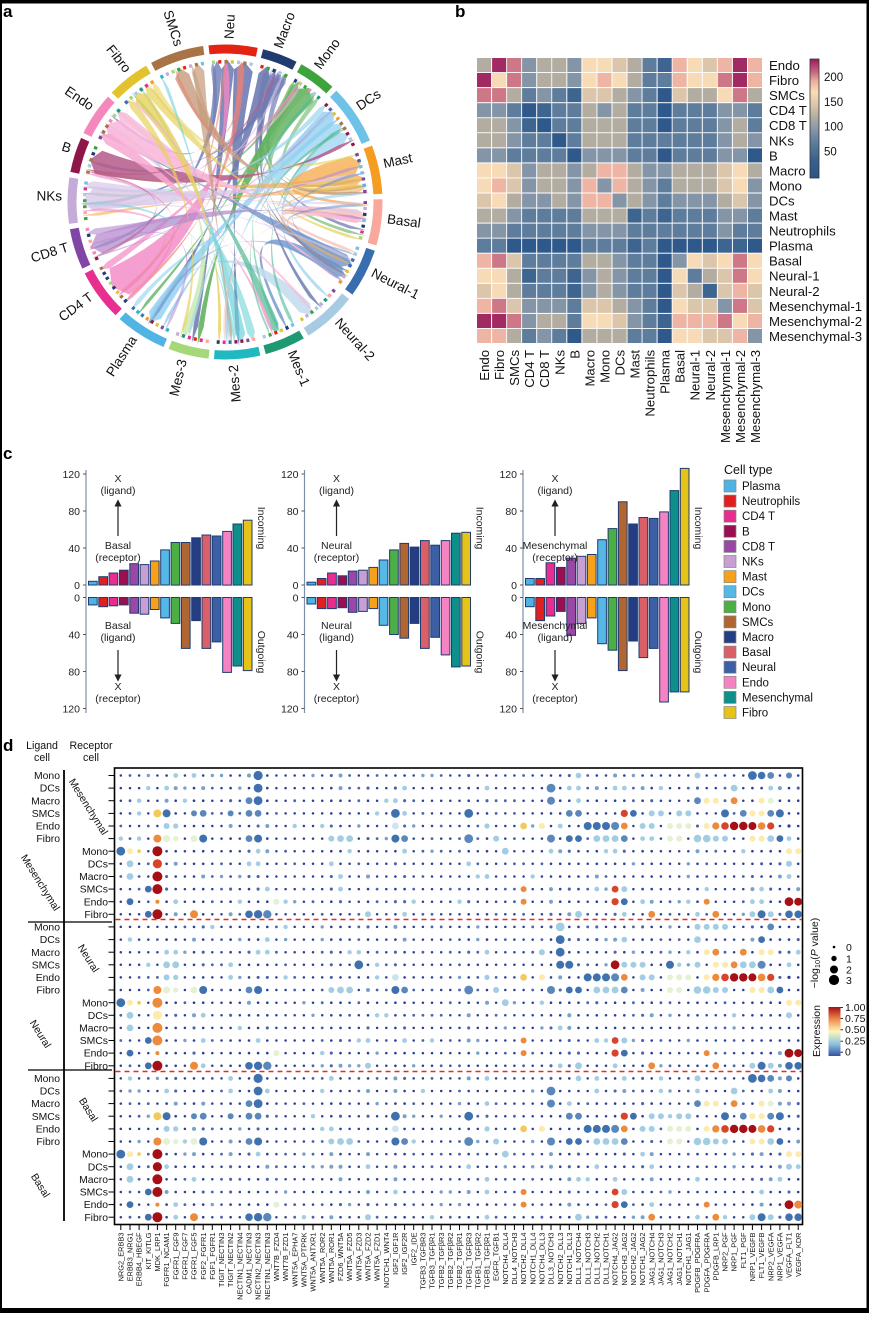 The image size is (869, 1318). What do you see at coordinates (780, 1256) in the screenshot?
I see `svg-text: NRP1_VEGFA` at bounding box center [780, 1256].